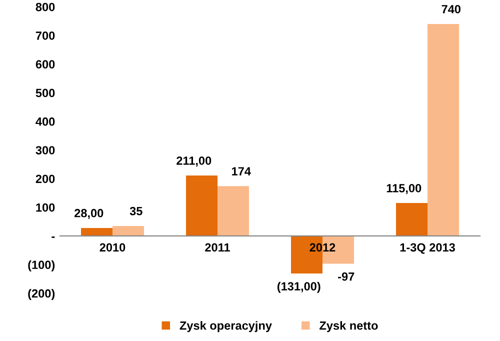 The width and height of the screenshot is (500, 341). What do you see at coordinates (349, 326) in the screenshot?
I see `legend-label: Zysk netto` at bounding box center [349, 326].